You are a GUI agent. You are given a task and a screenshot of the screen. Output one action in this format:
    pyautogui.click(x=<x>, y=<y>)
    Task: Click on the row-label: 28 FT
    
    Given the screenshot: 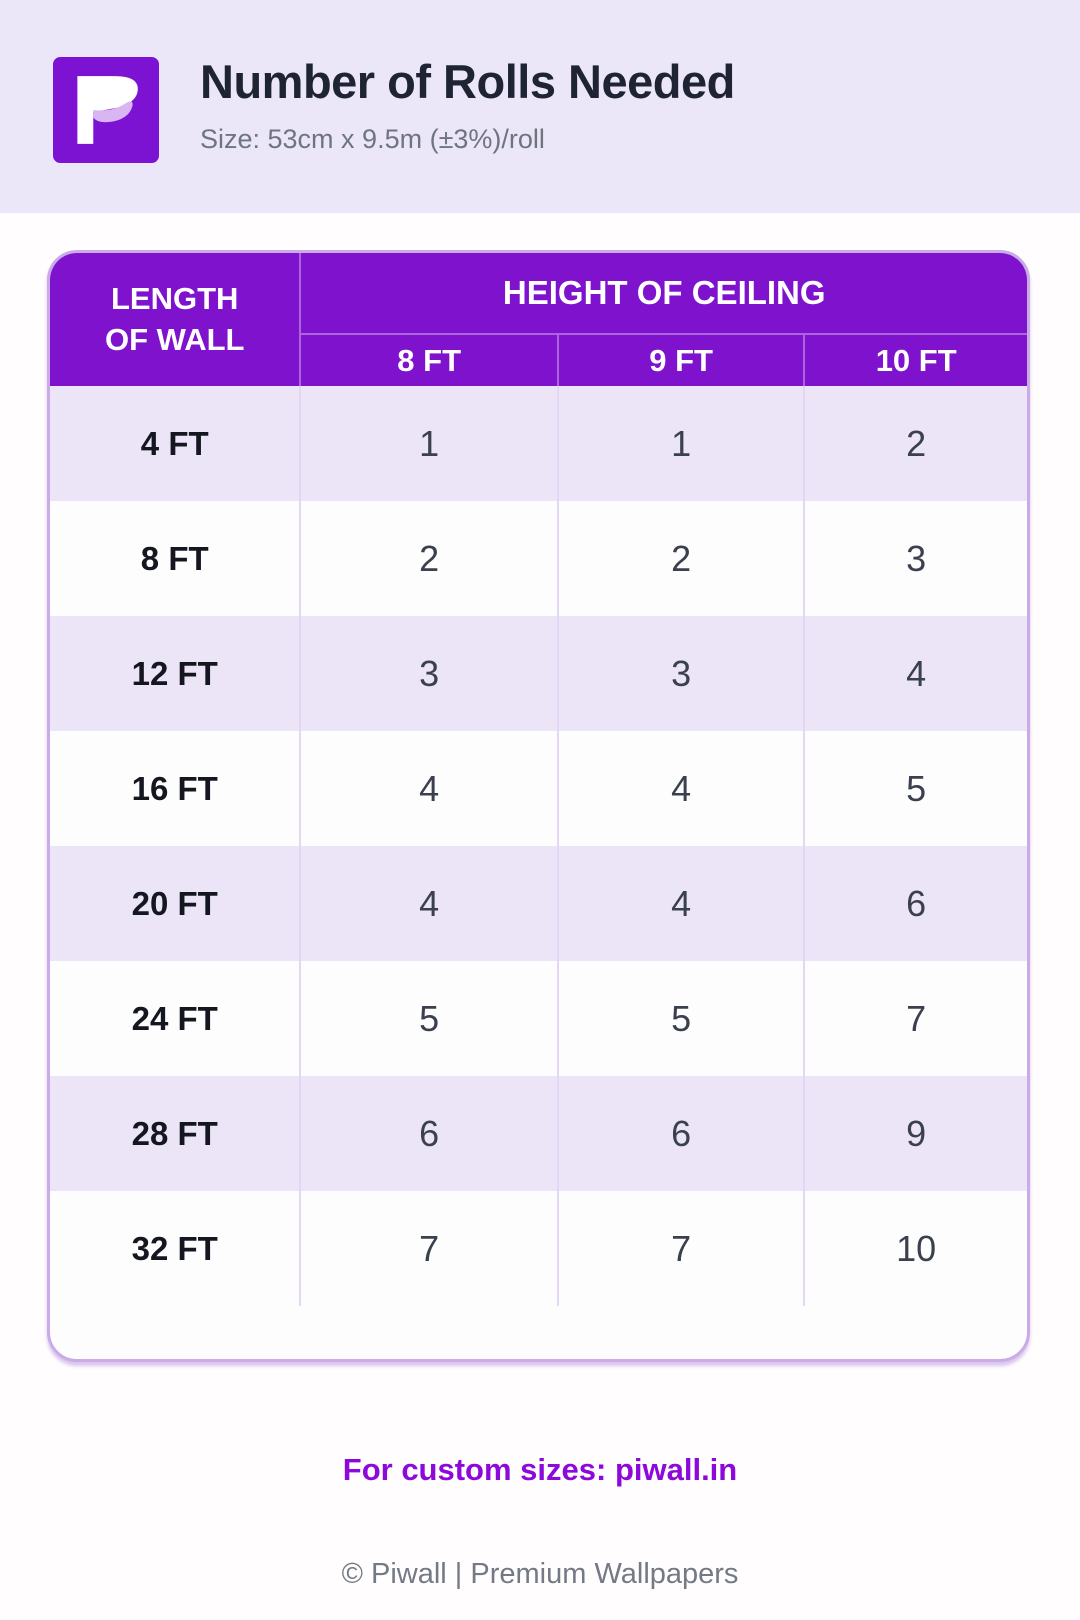 What is the action you would take?
    pyautogui.click(x=174, y=1133)
    